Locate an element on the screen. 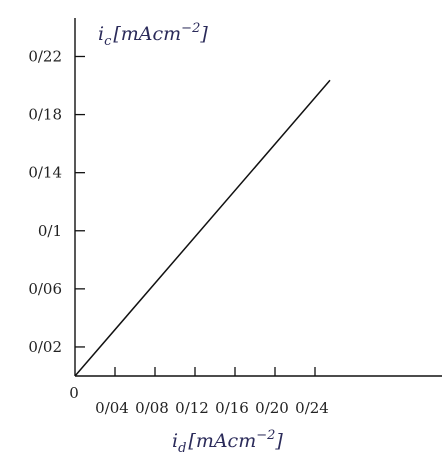  x-tick-label: 0 is located at coordinates (74, 393).